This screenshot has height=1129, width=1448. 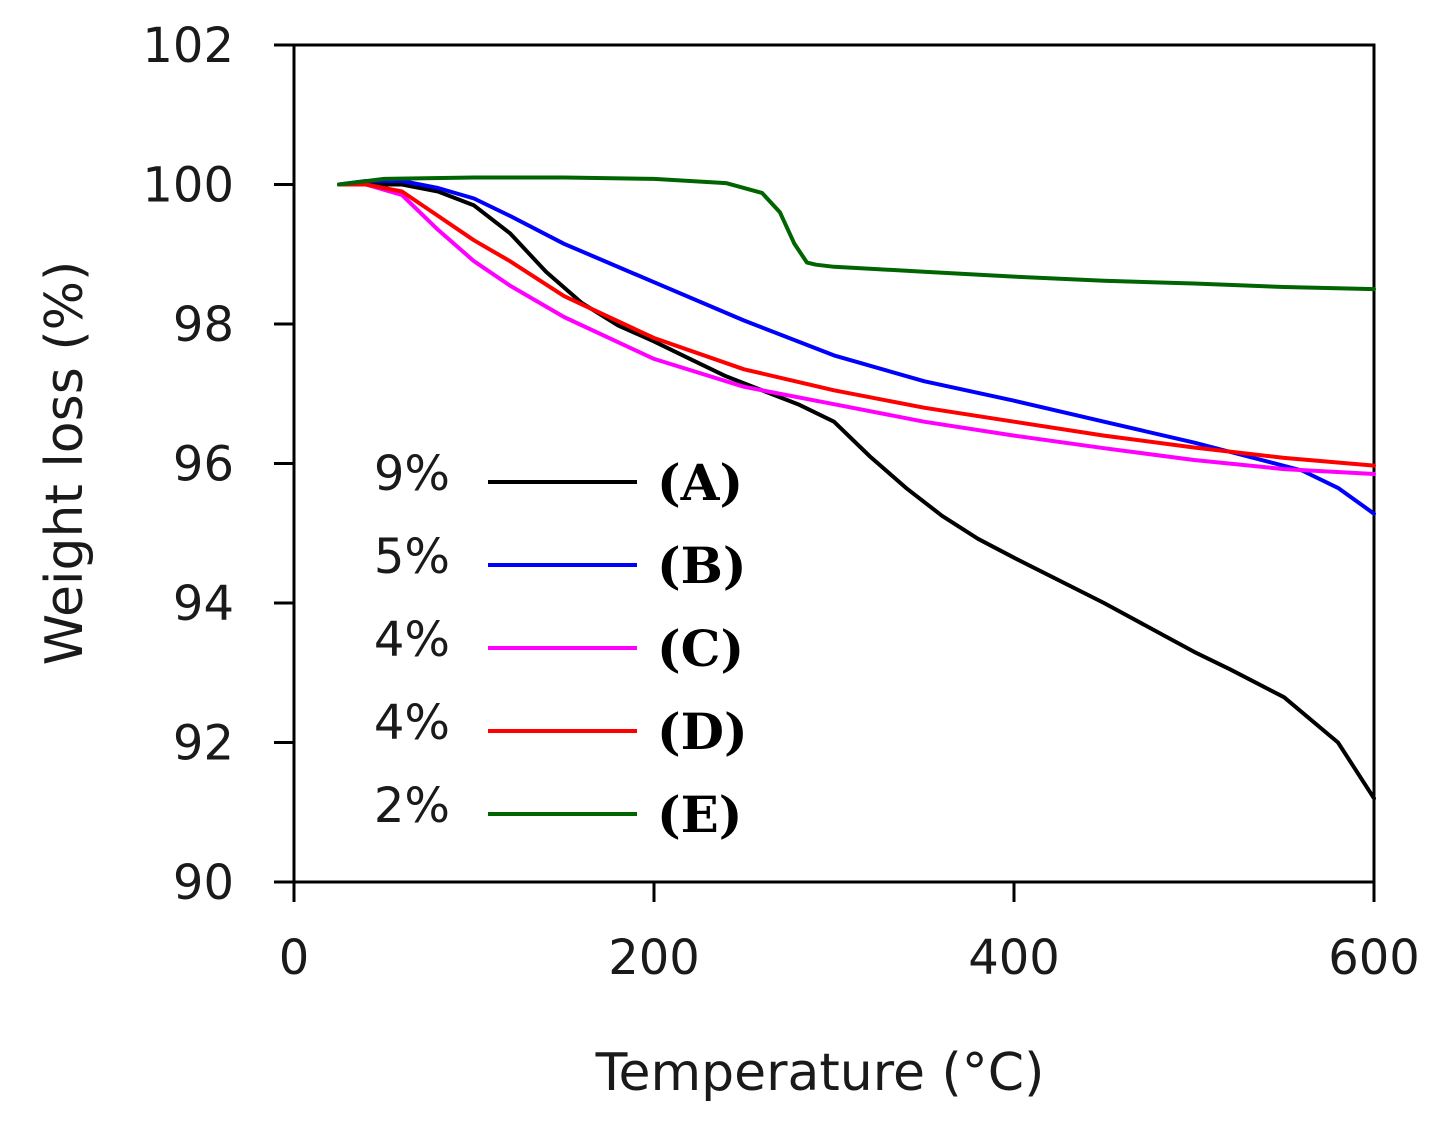 What do you see at coordinates (203, 744) in the screenshot?
I see `y-tick-label: 92` at bounding box center [203, 744].